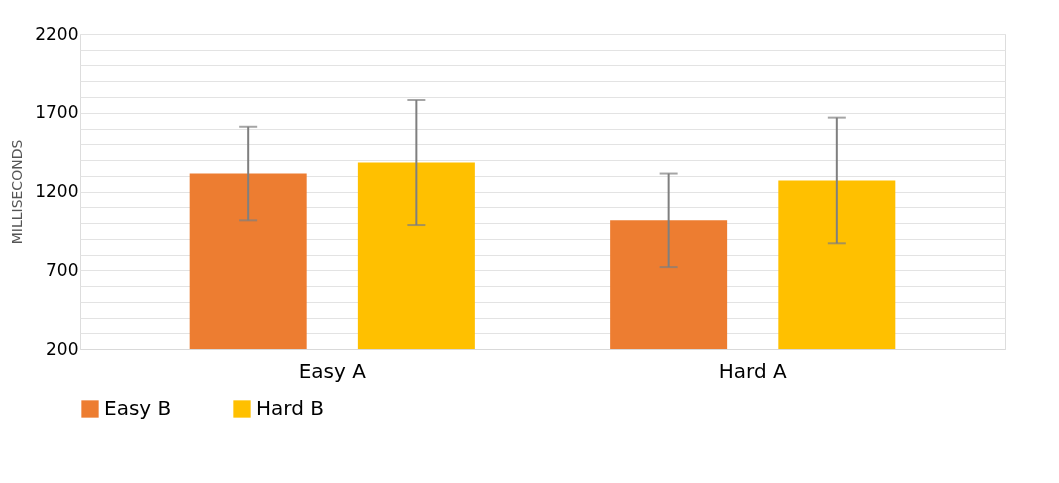  What do you see at coordinates (332, 370) in the screenshot?
I see `x-tick-label: Easy A` at bounding box center [332, 370].